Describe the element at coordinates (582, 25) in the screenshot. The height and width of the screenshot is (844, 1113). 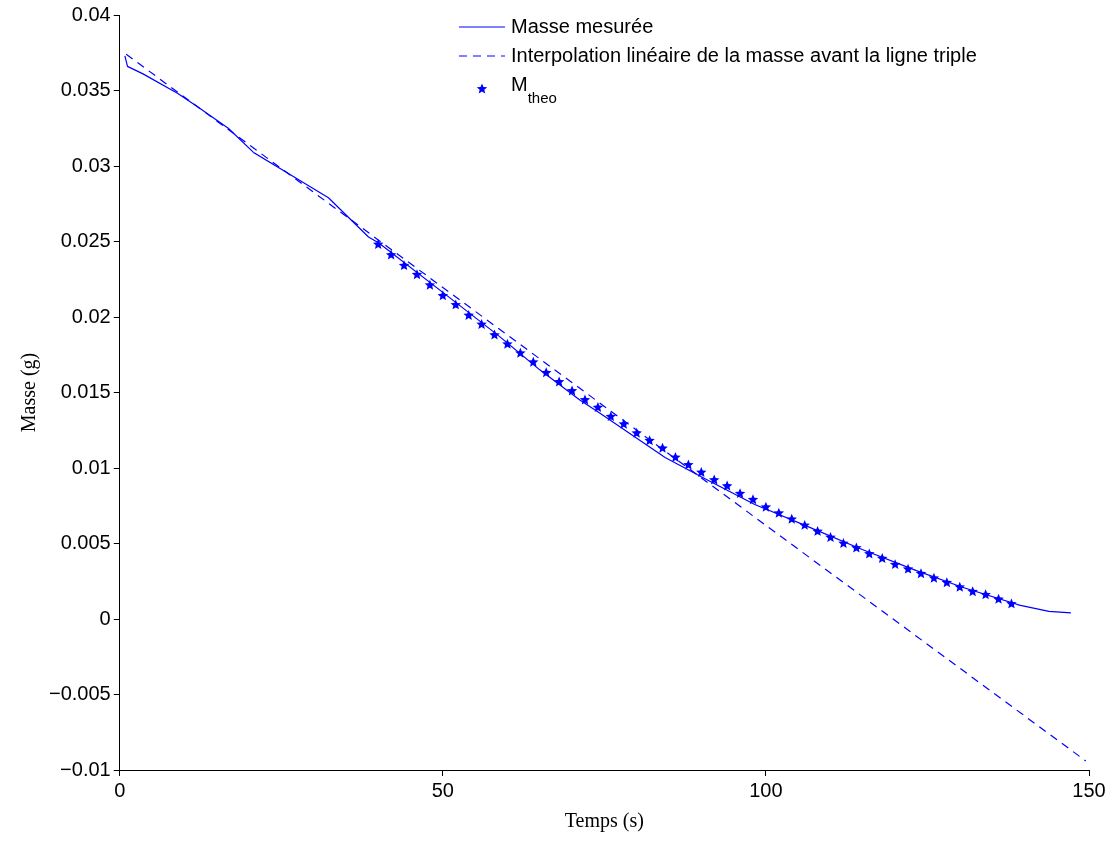
I see `legend-label: Masse mesurée` at that location.